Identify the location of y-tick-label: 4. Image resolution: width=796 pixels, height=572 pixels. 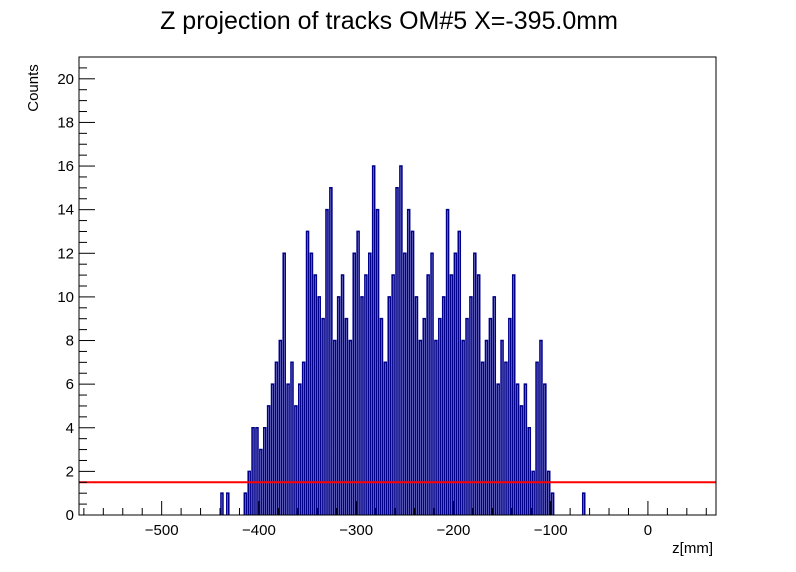
(70, 428).